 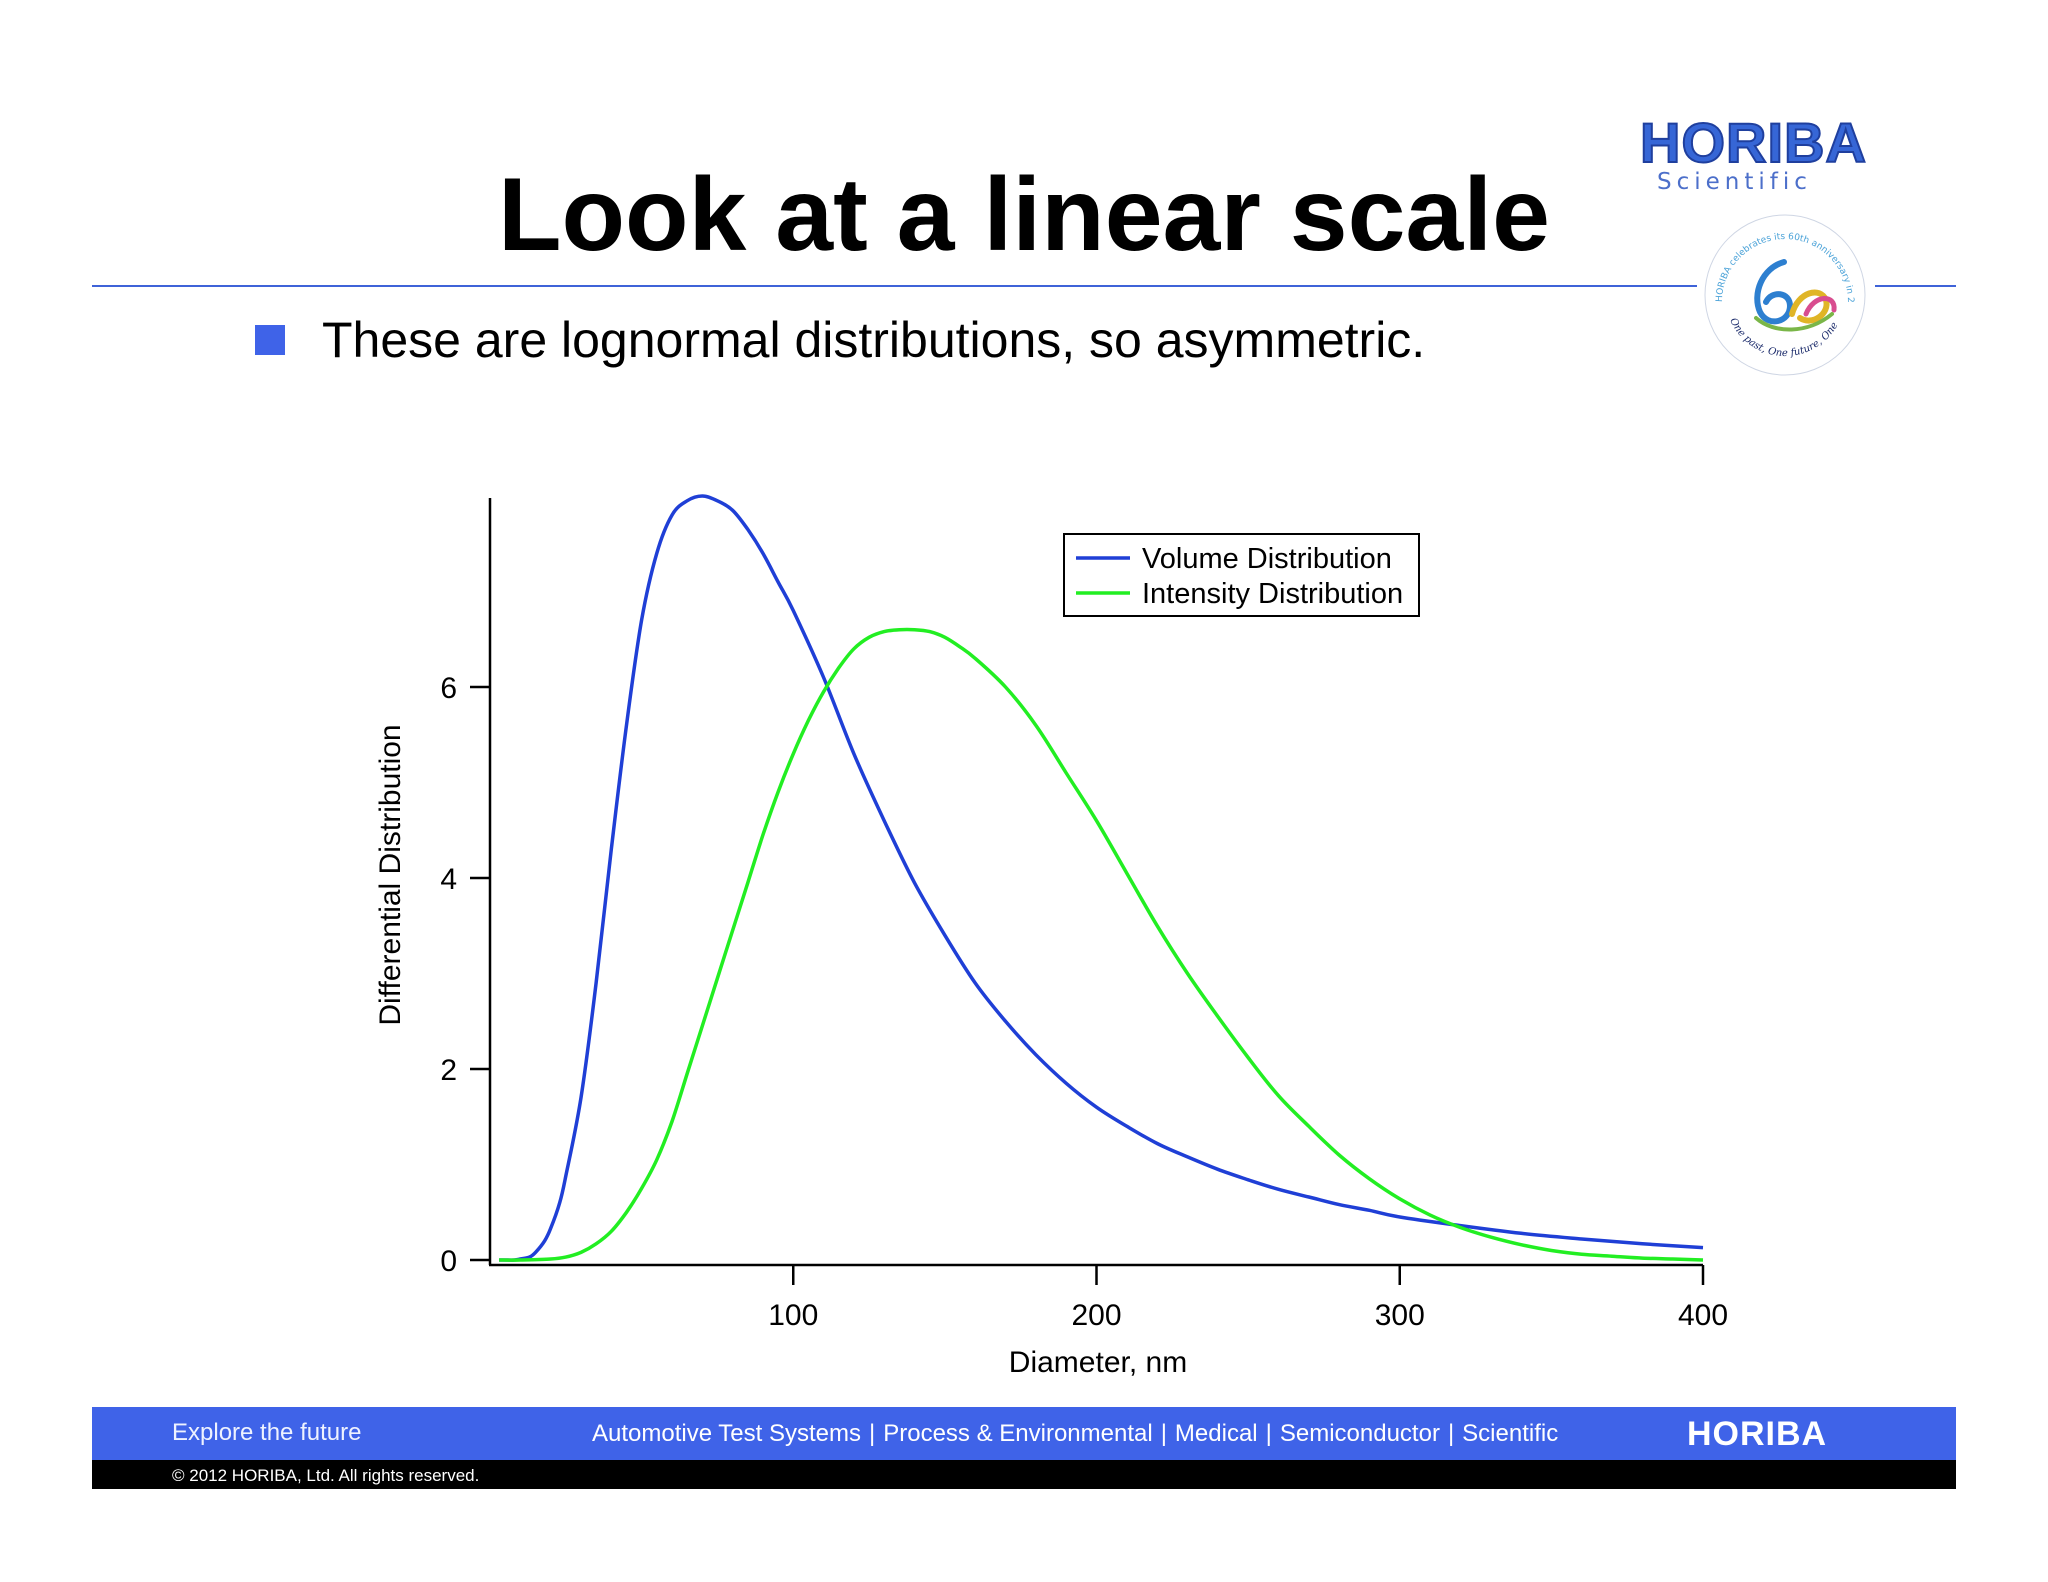 I want to click on y-tick-label: 0, so click(x=448, y=1261).